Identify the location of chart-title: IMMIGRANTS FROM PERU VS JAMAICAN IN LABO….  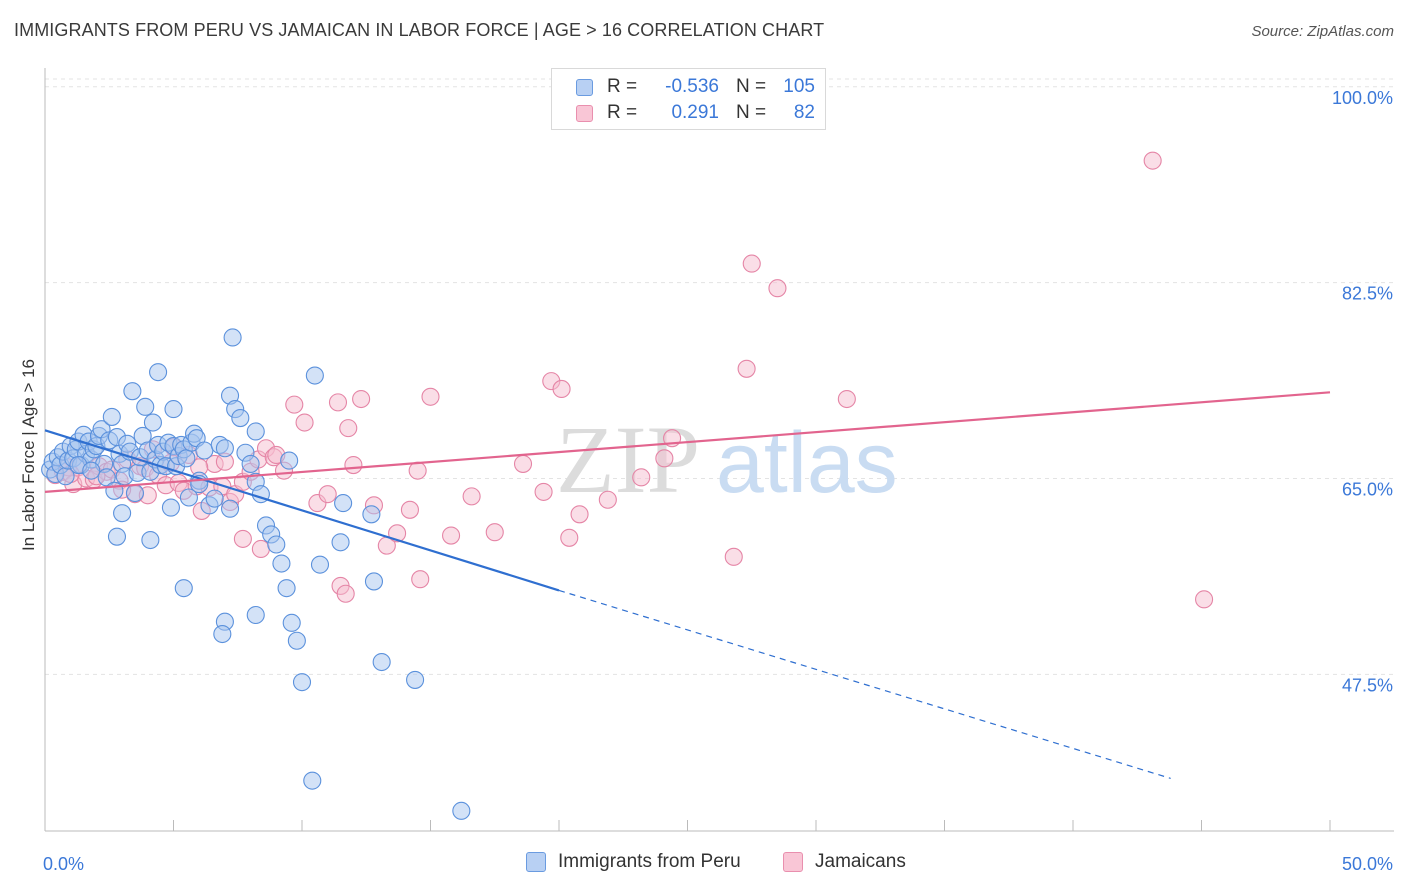
(419, 30).